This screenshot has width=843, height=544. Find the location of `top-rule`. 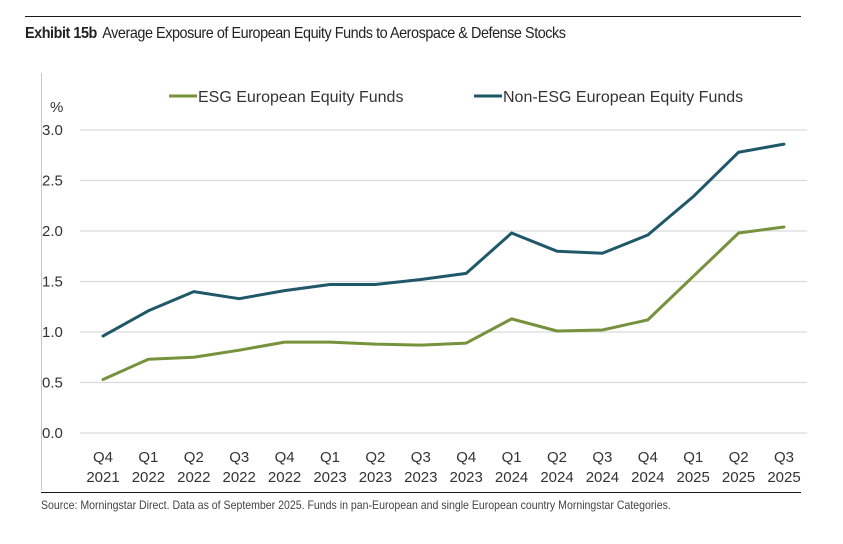

top-rule is located at coordinates (413, 16).